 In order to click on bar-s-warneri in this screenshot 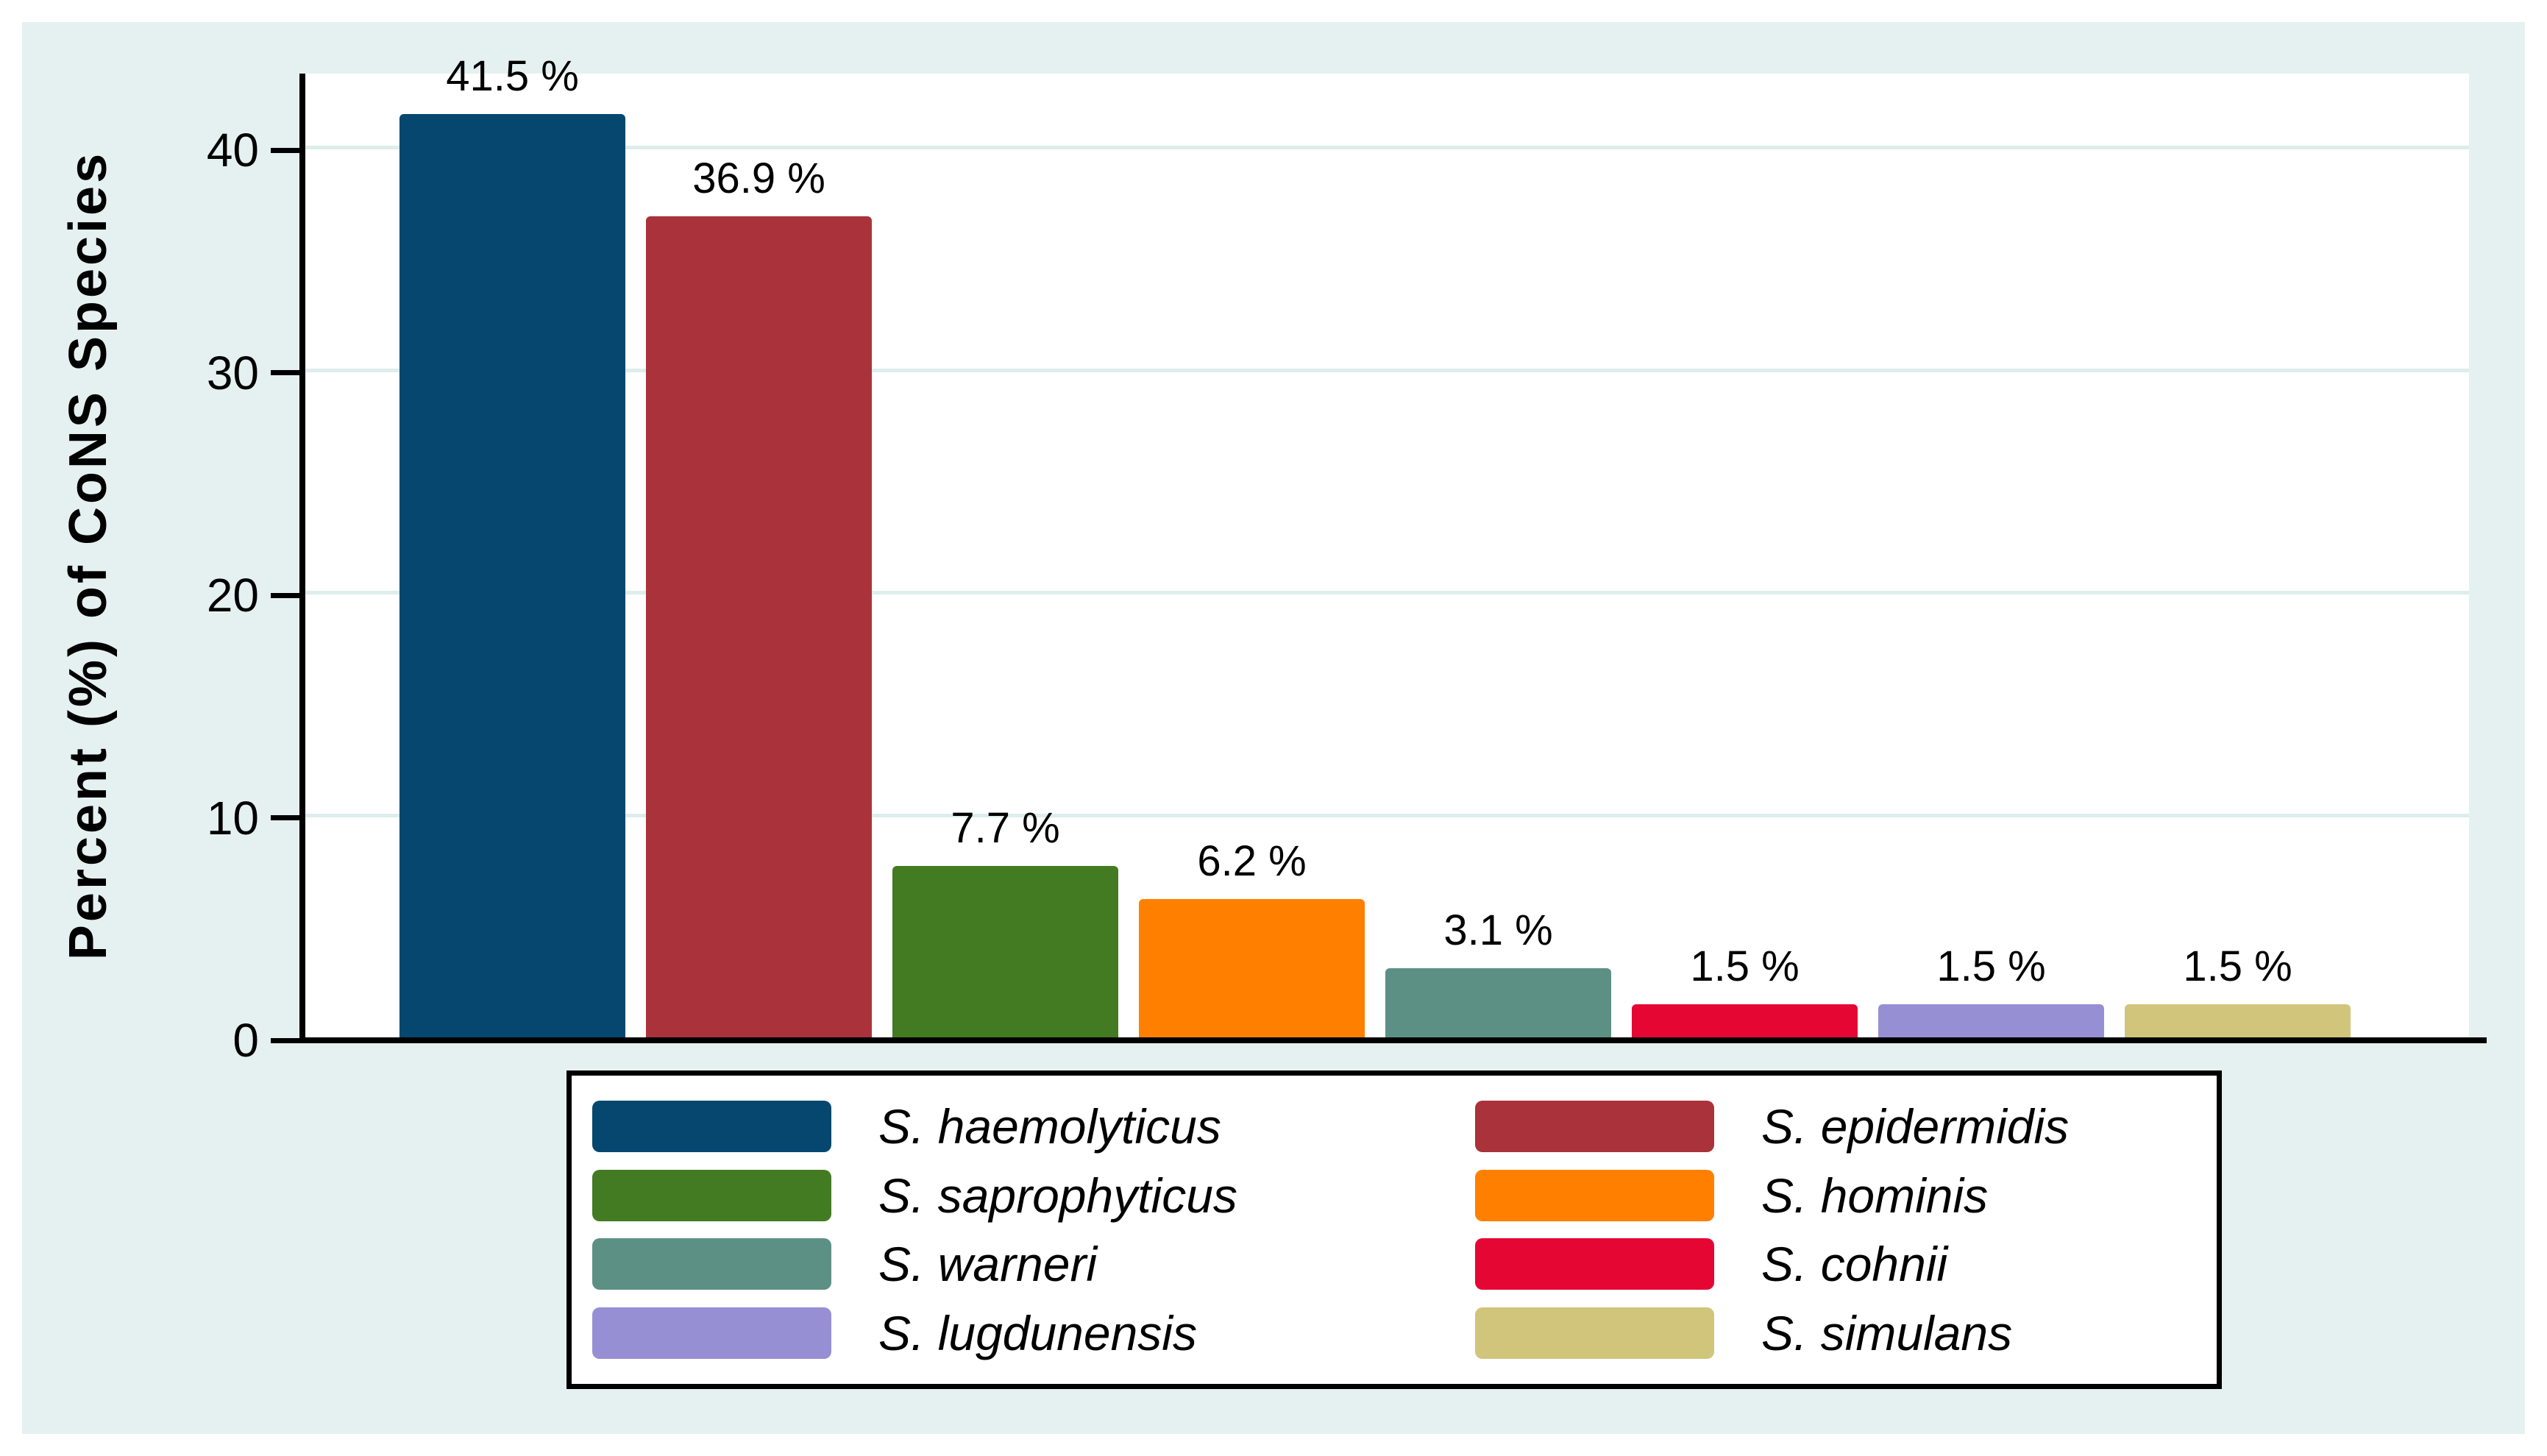, I will do `click(1498, 1003)`.